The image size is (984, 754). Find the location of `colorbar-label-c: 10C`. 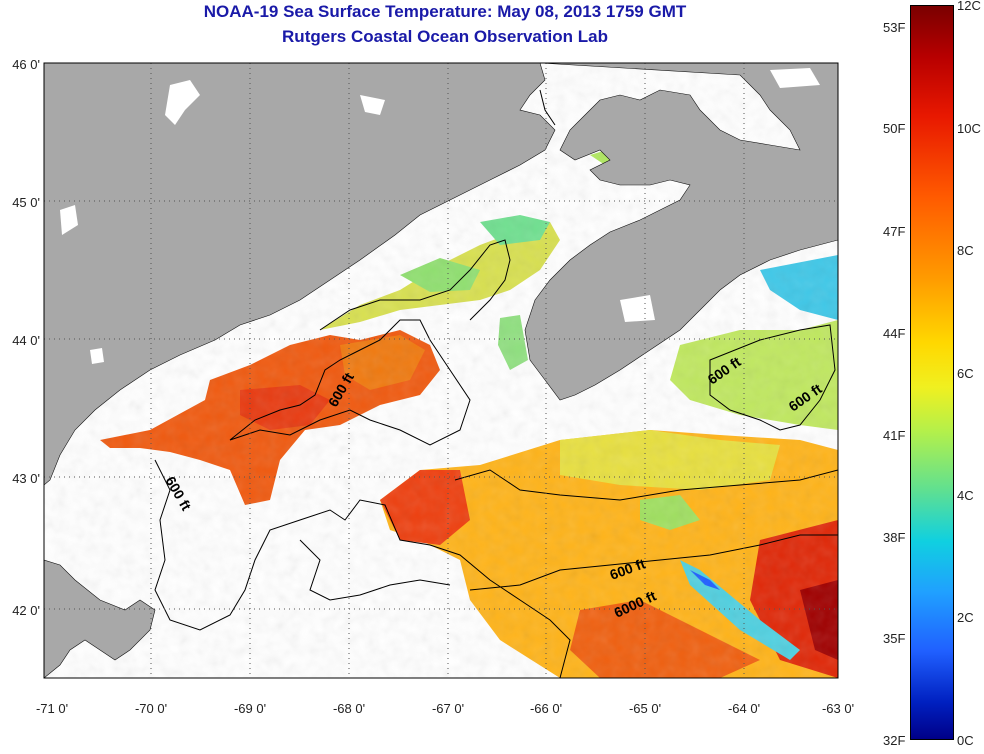

colorbar-label-c: 10C is located at coordinates (969, 128).